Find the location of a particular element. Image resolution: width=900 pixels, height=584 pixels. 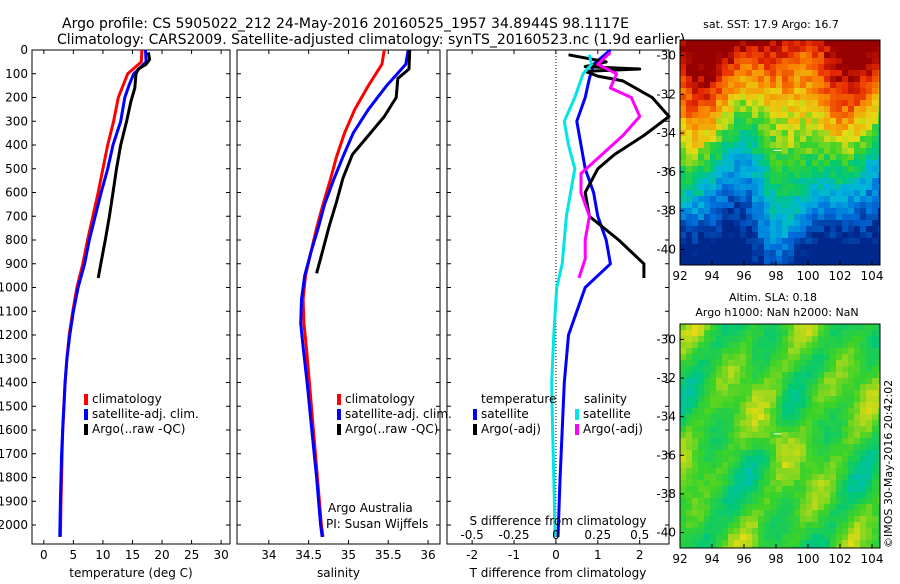

x-tick-label: 1 is located at coordinates (598, 555).